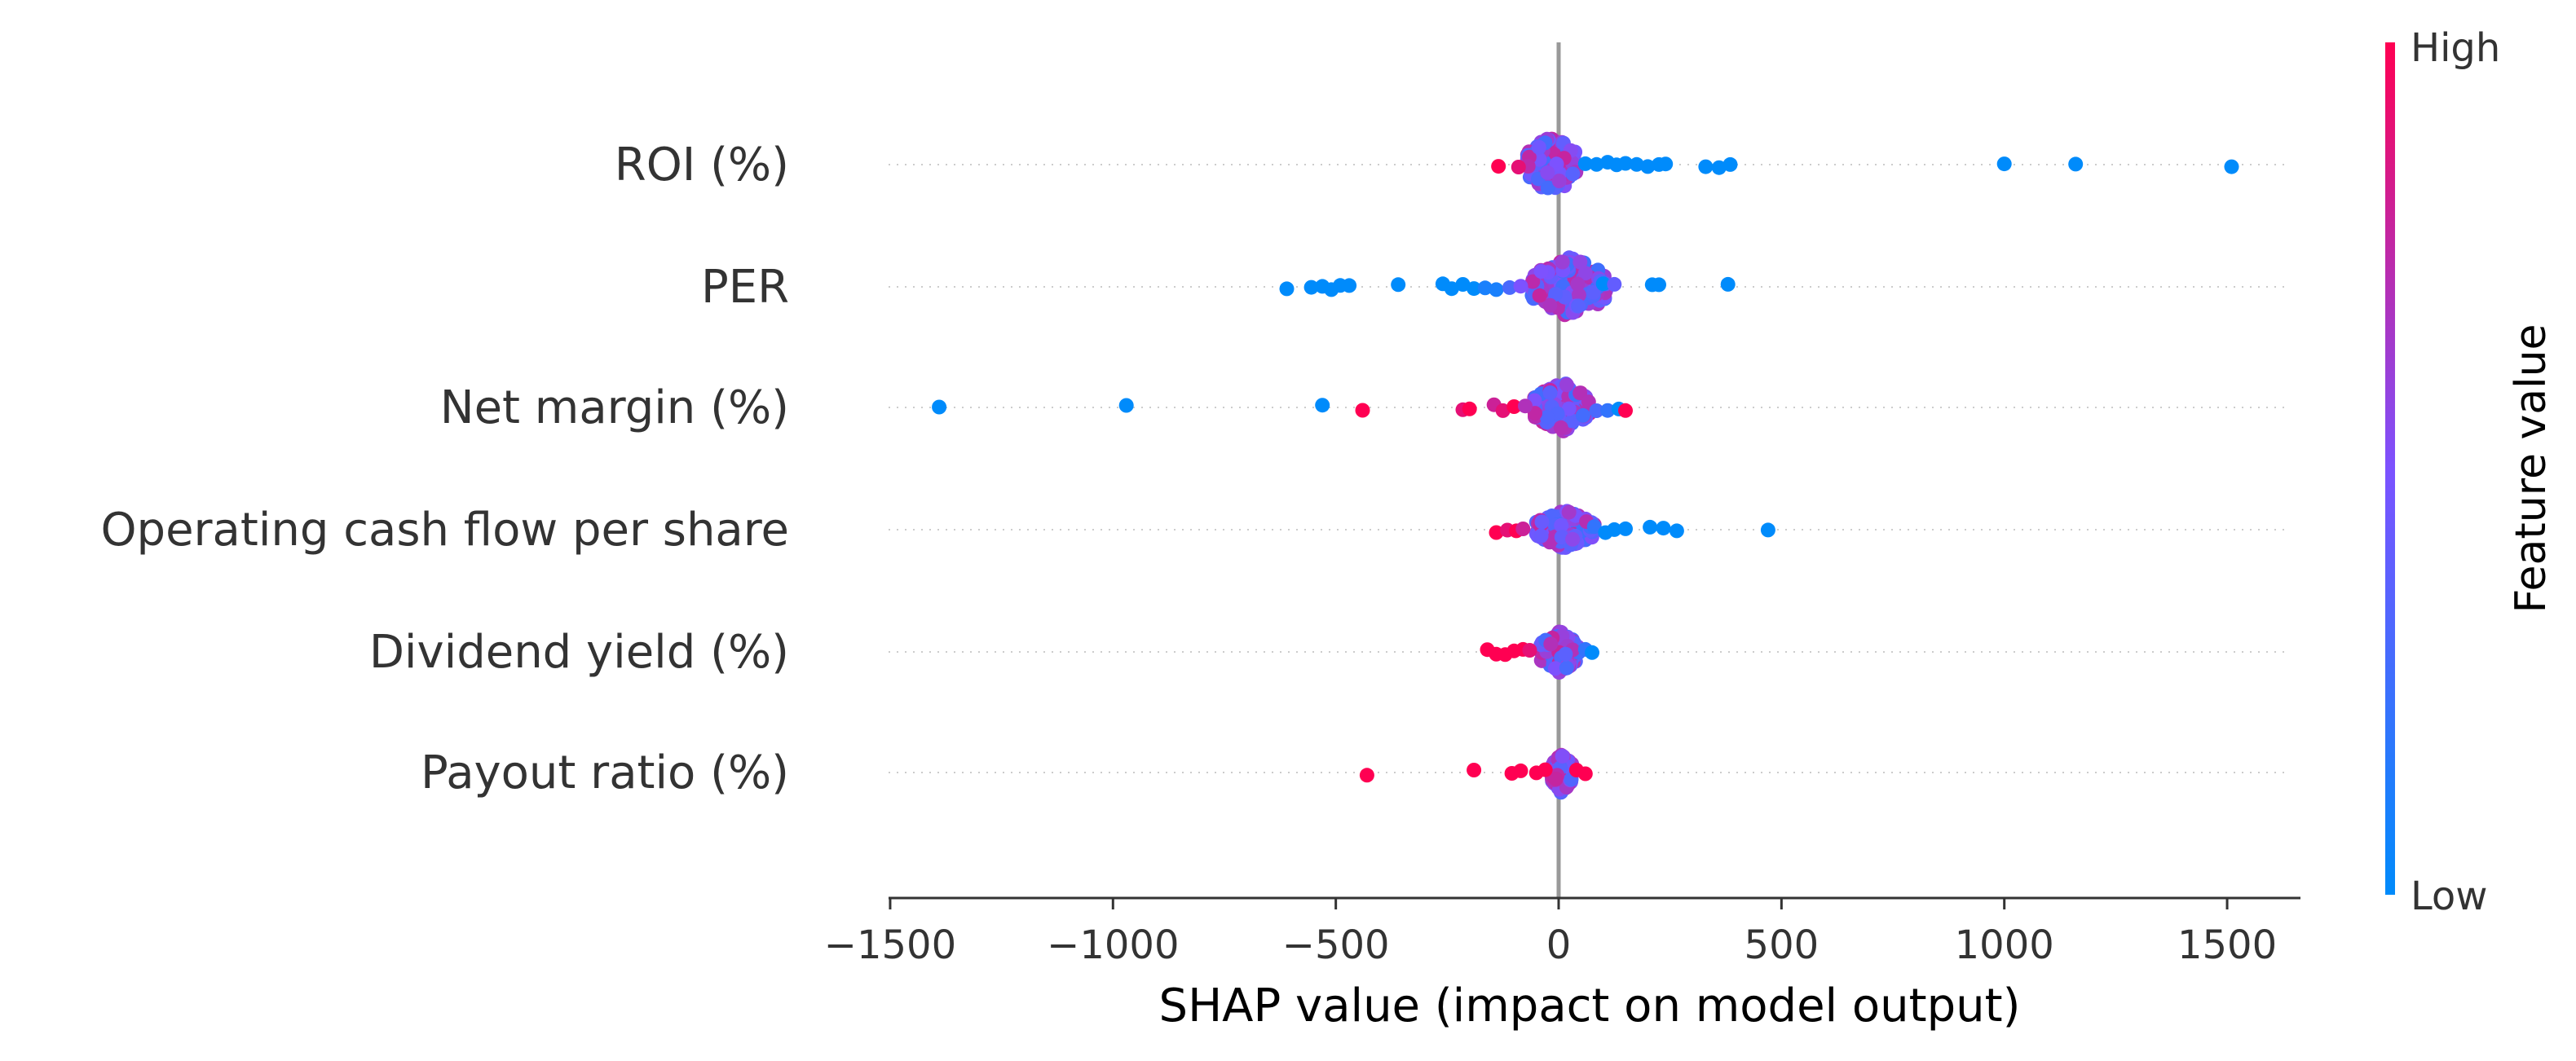 The height and width of the screenshot is (1061, 2576). Describe the element at coordinates (745, 287) in the screenshot. I see `feature-label: PER` at that location.